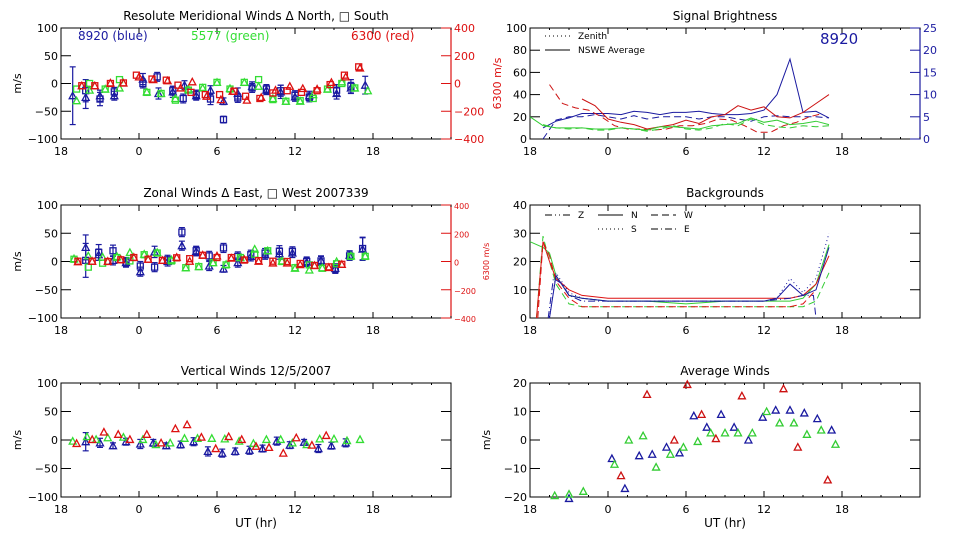  I want to click on series-5577-nswe-average, so click(679, 123).